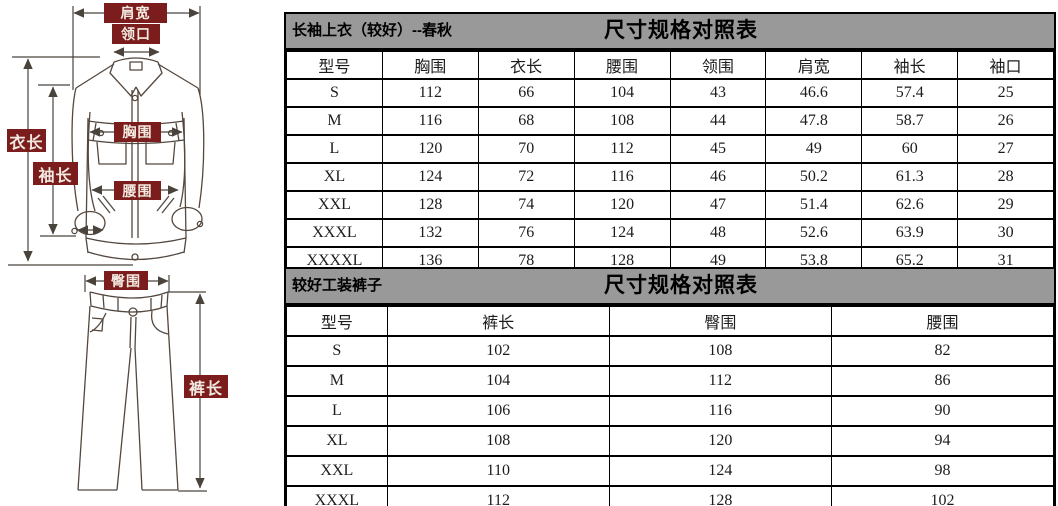  Describe the element at coordinates (814, 93) in the screenshot. I see `table-cell: 46.6` at that location.